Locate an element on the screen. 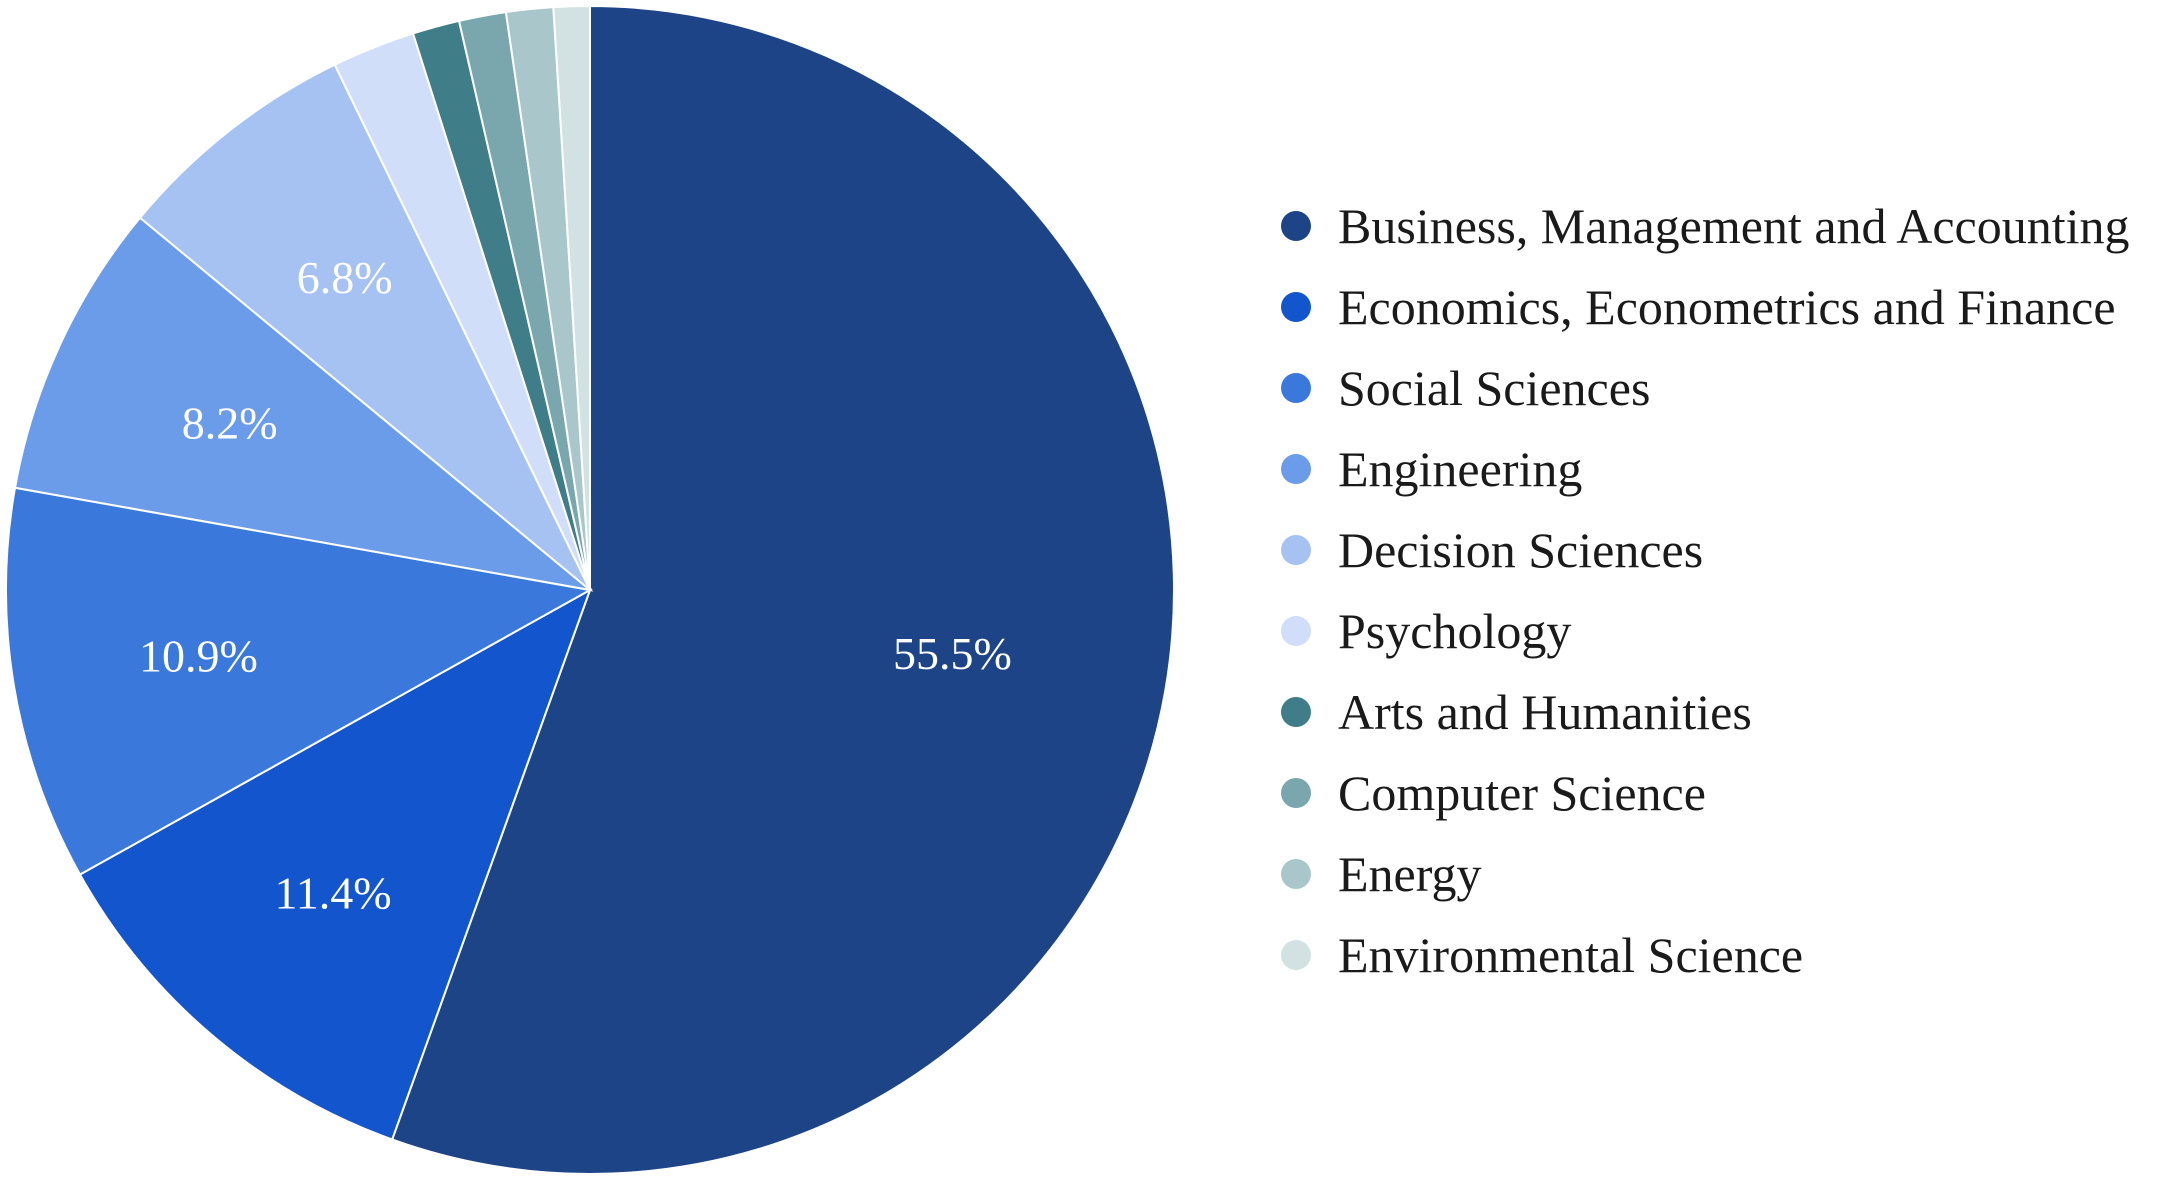 The image size is (2167, 1179). pie-slice-environmental-science is located at coordinates (571, 297).